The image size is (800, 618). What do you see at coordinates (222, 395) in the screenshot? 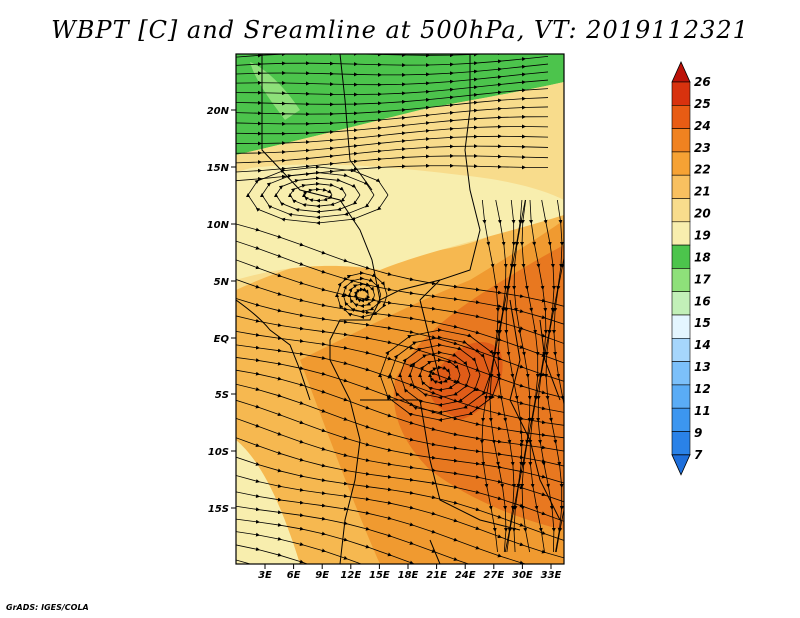
I see `lat-label: 5S` at bounding box center [222, 395].